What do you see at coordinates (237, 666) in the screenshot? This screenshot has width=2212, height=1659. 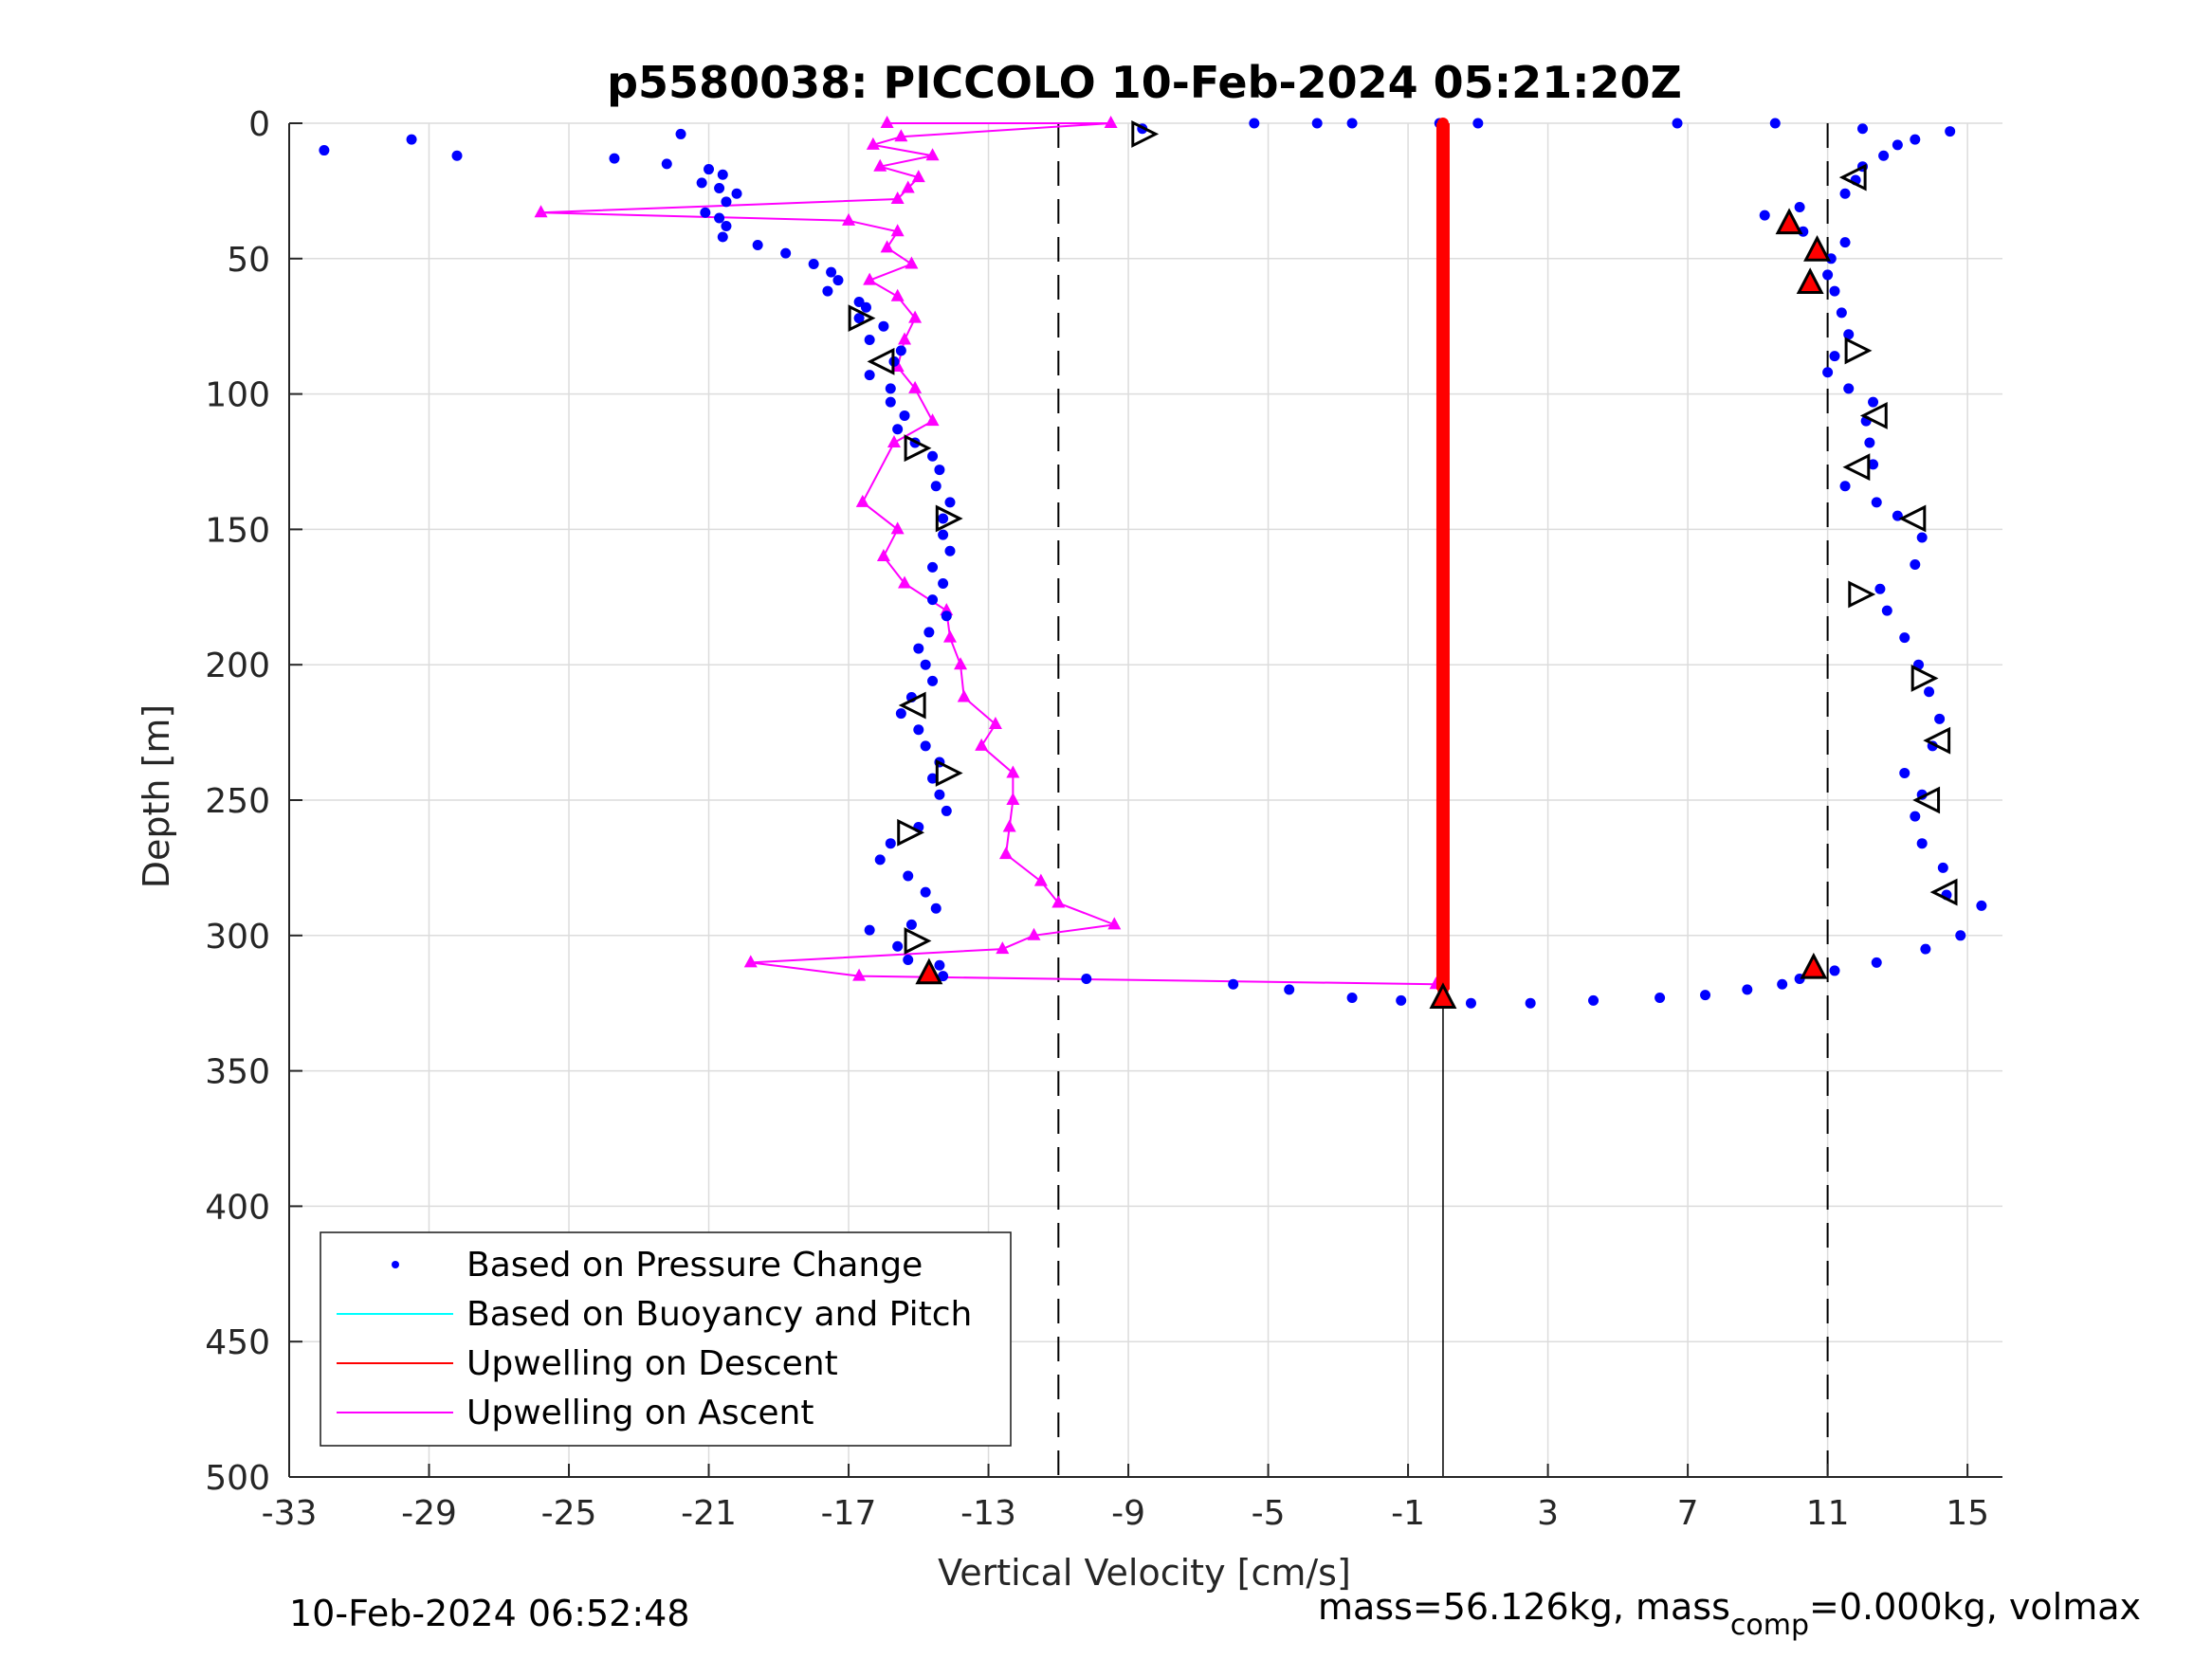 I see `y-tick-label: 200` at bounding box center [237, 666].